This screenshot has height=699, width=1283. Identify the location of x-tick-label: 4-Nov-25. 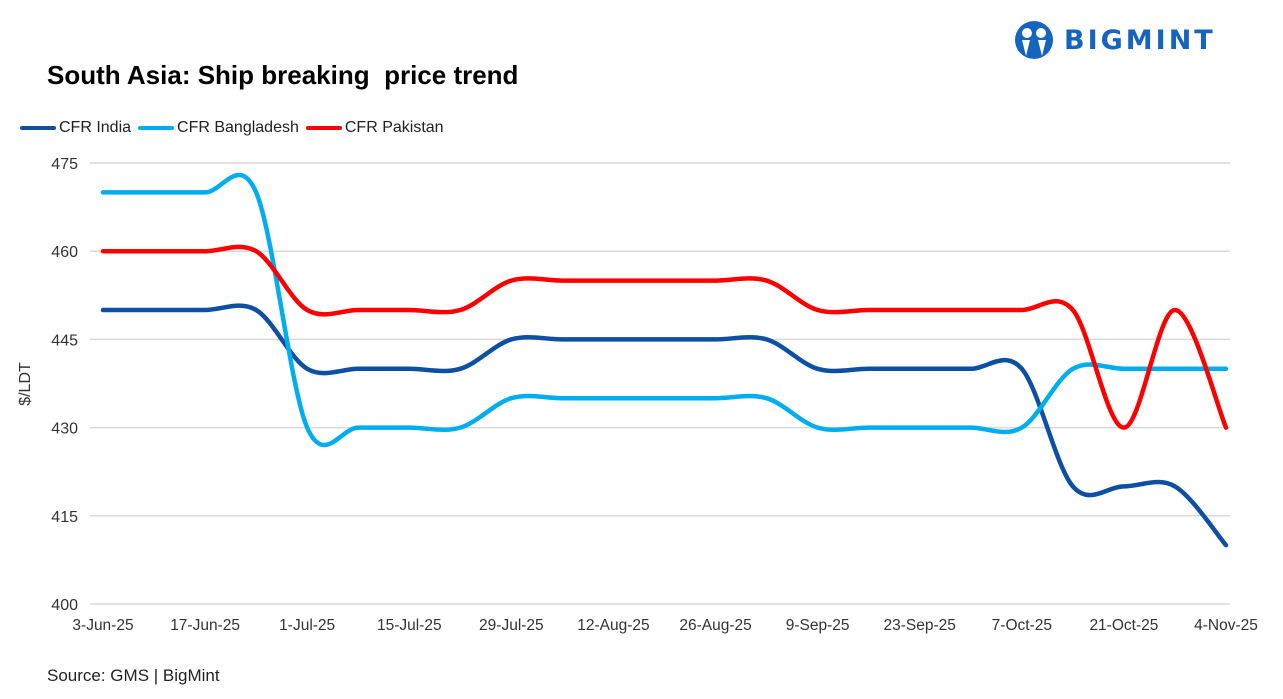
(1226, 625).